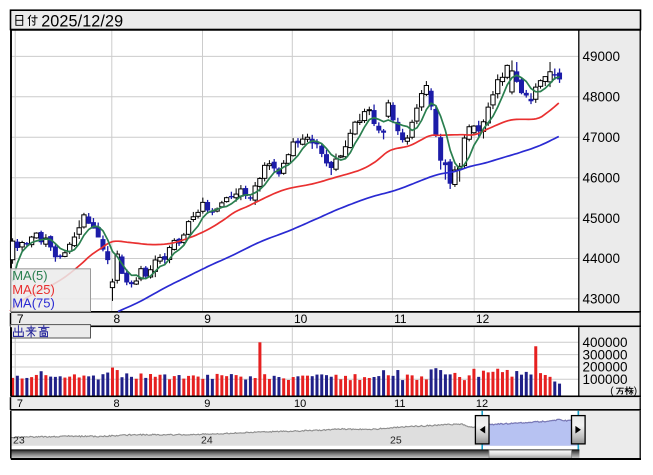 The width and height of the screenshot is (653, 475). What do you see at coordinates (19, 440) in the screenshot?
I see `svg-text: 23` at bounding box center [19, 440].